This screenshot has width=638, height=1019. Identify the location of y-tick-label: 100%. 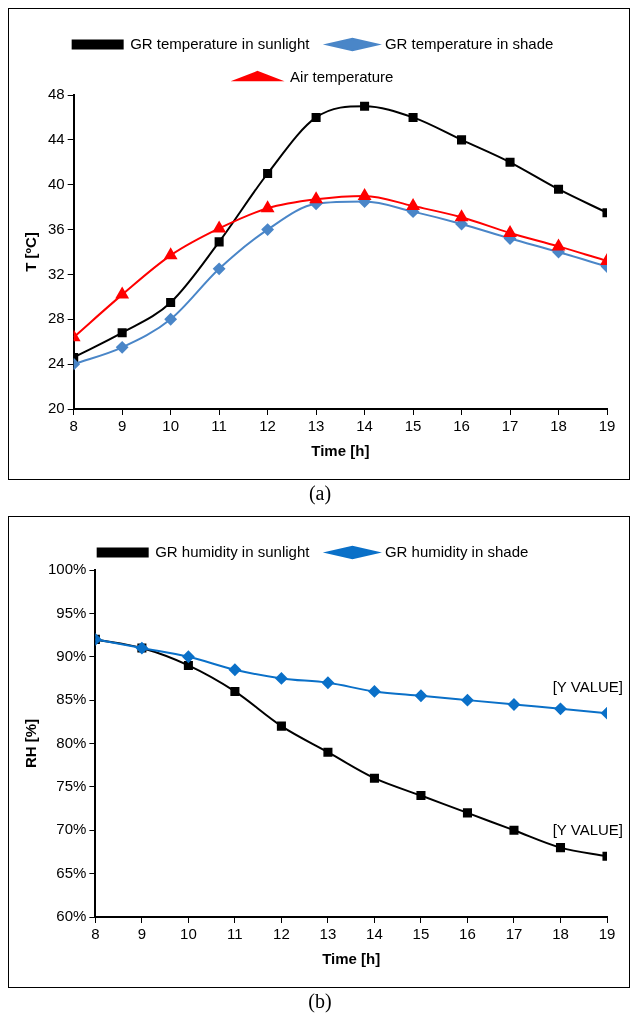
(67, 569).